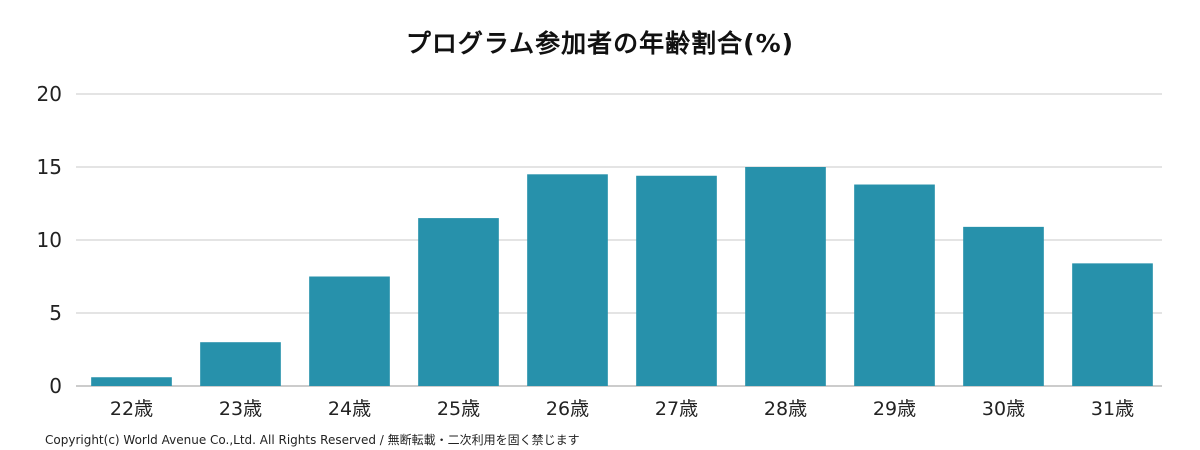  I want to click on x-tick-label: 25歳, so click(458, 409).